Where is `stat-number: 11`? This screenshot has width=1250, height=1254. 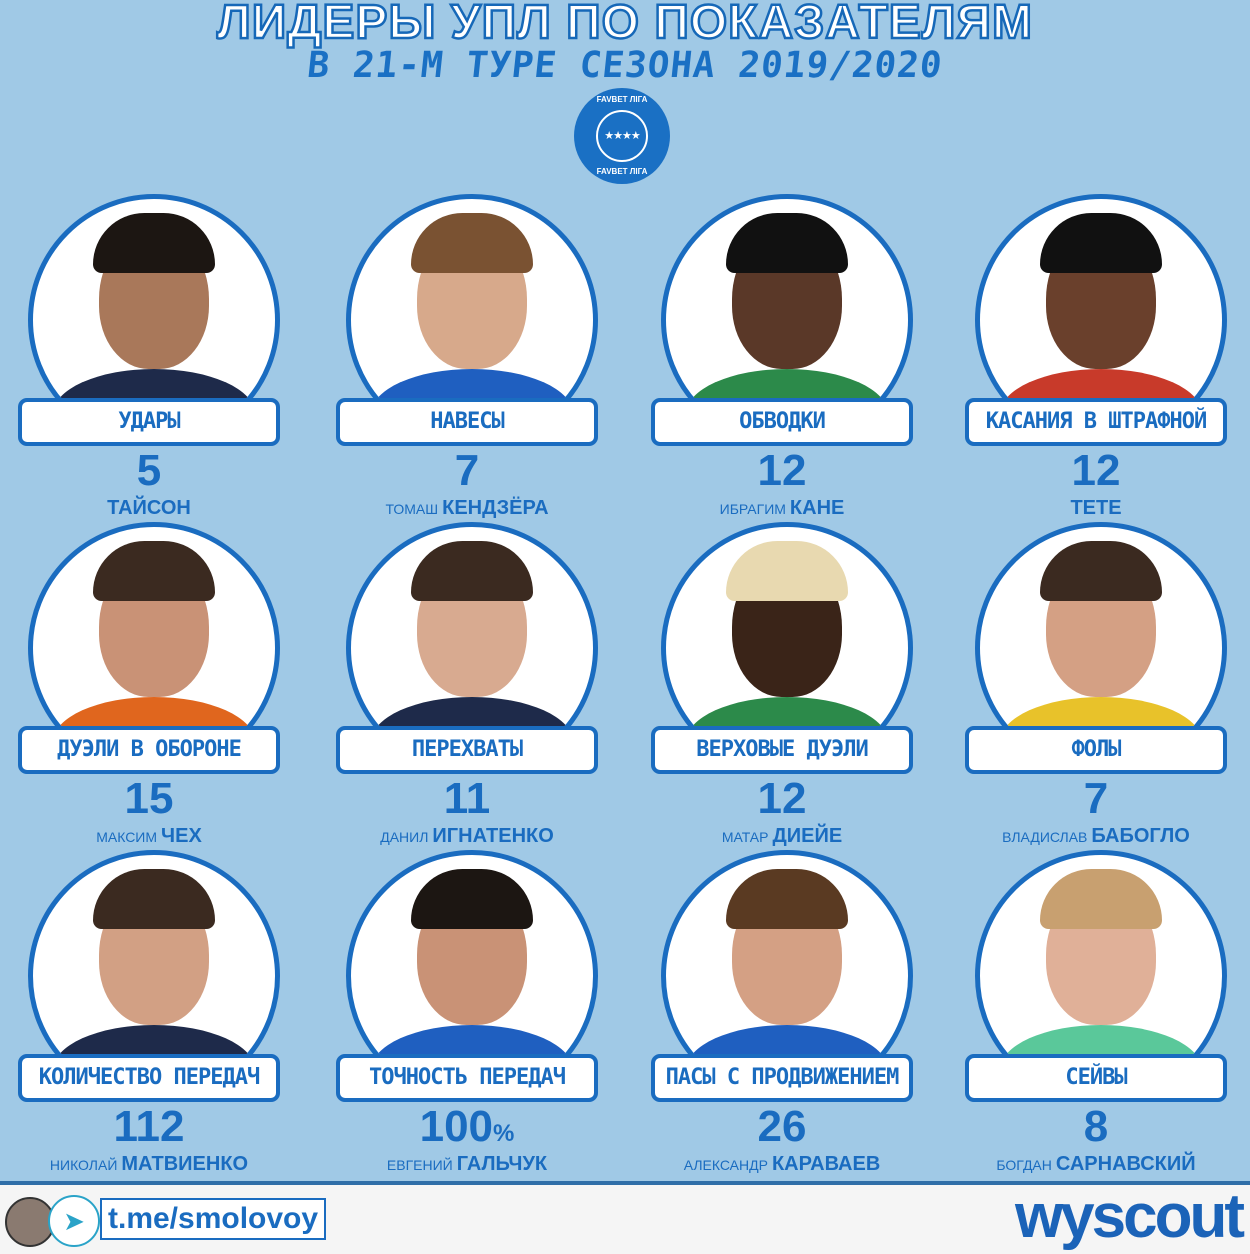 stat-number: 11 is located at coordinates (467, 798).